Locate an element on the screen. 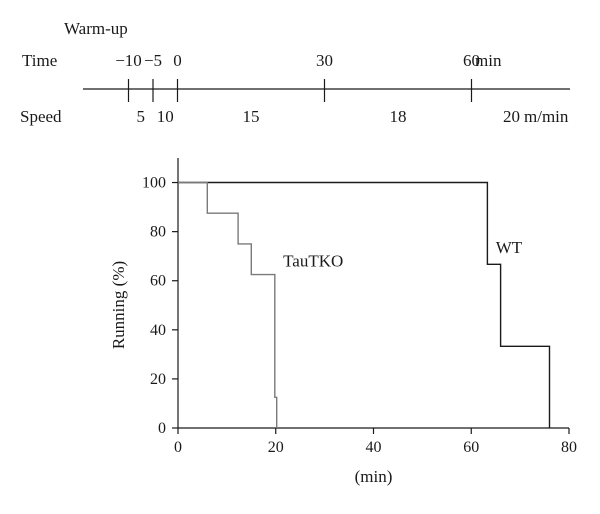 The height and width of the screenshot is (514, 600). x-axis-ticks: 0 20 40 60 80 is located at coordinates (375, 442).